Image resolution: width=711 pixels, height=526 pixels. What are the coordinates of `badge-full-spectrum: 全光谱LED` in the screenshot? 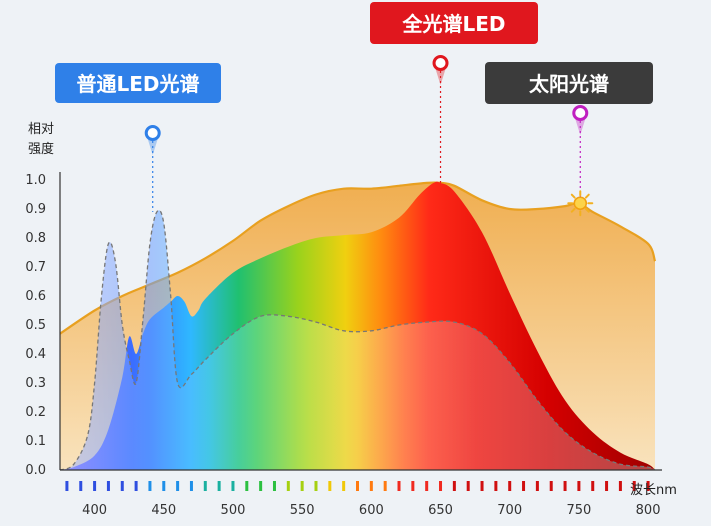 It's located at (454, 23).